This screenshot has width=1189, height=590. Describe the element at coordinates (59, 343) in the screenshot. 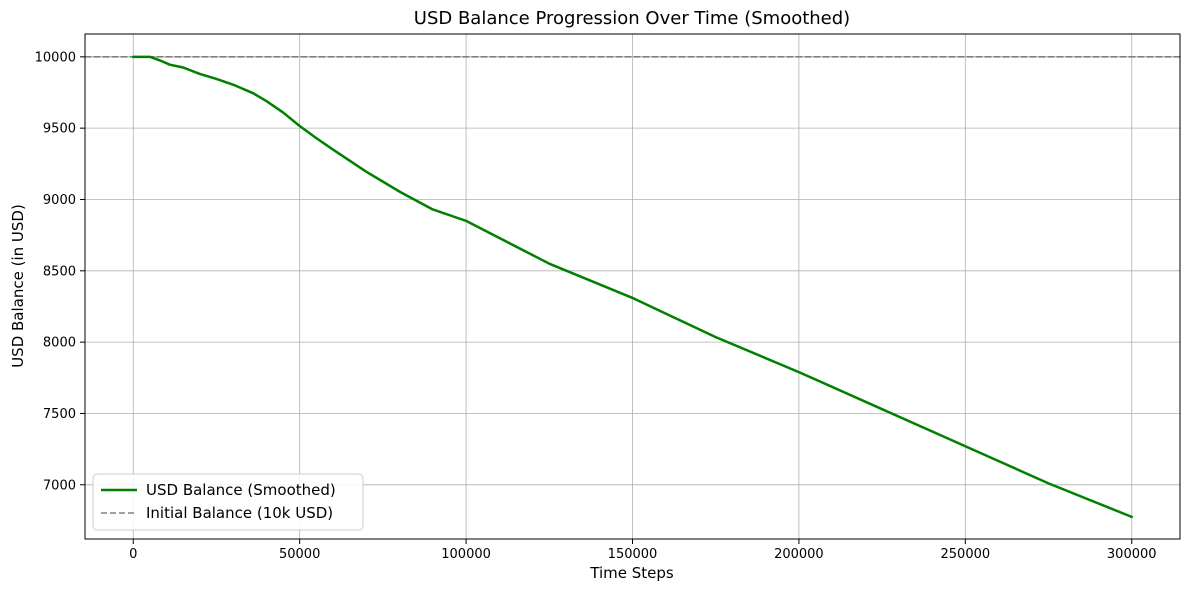

I see `y-tick-label: 8000` at that location.